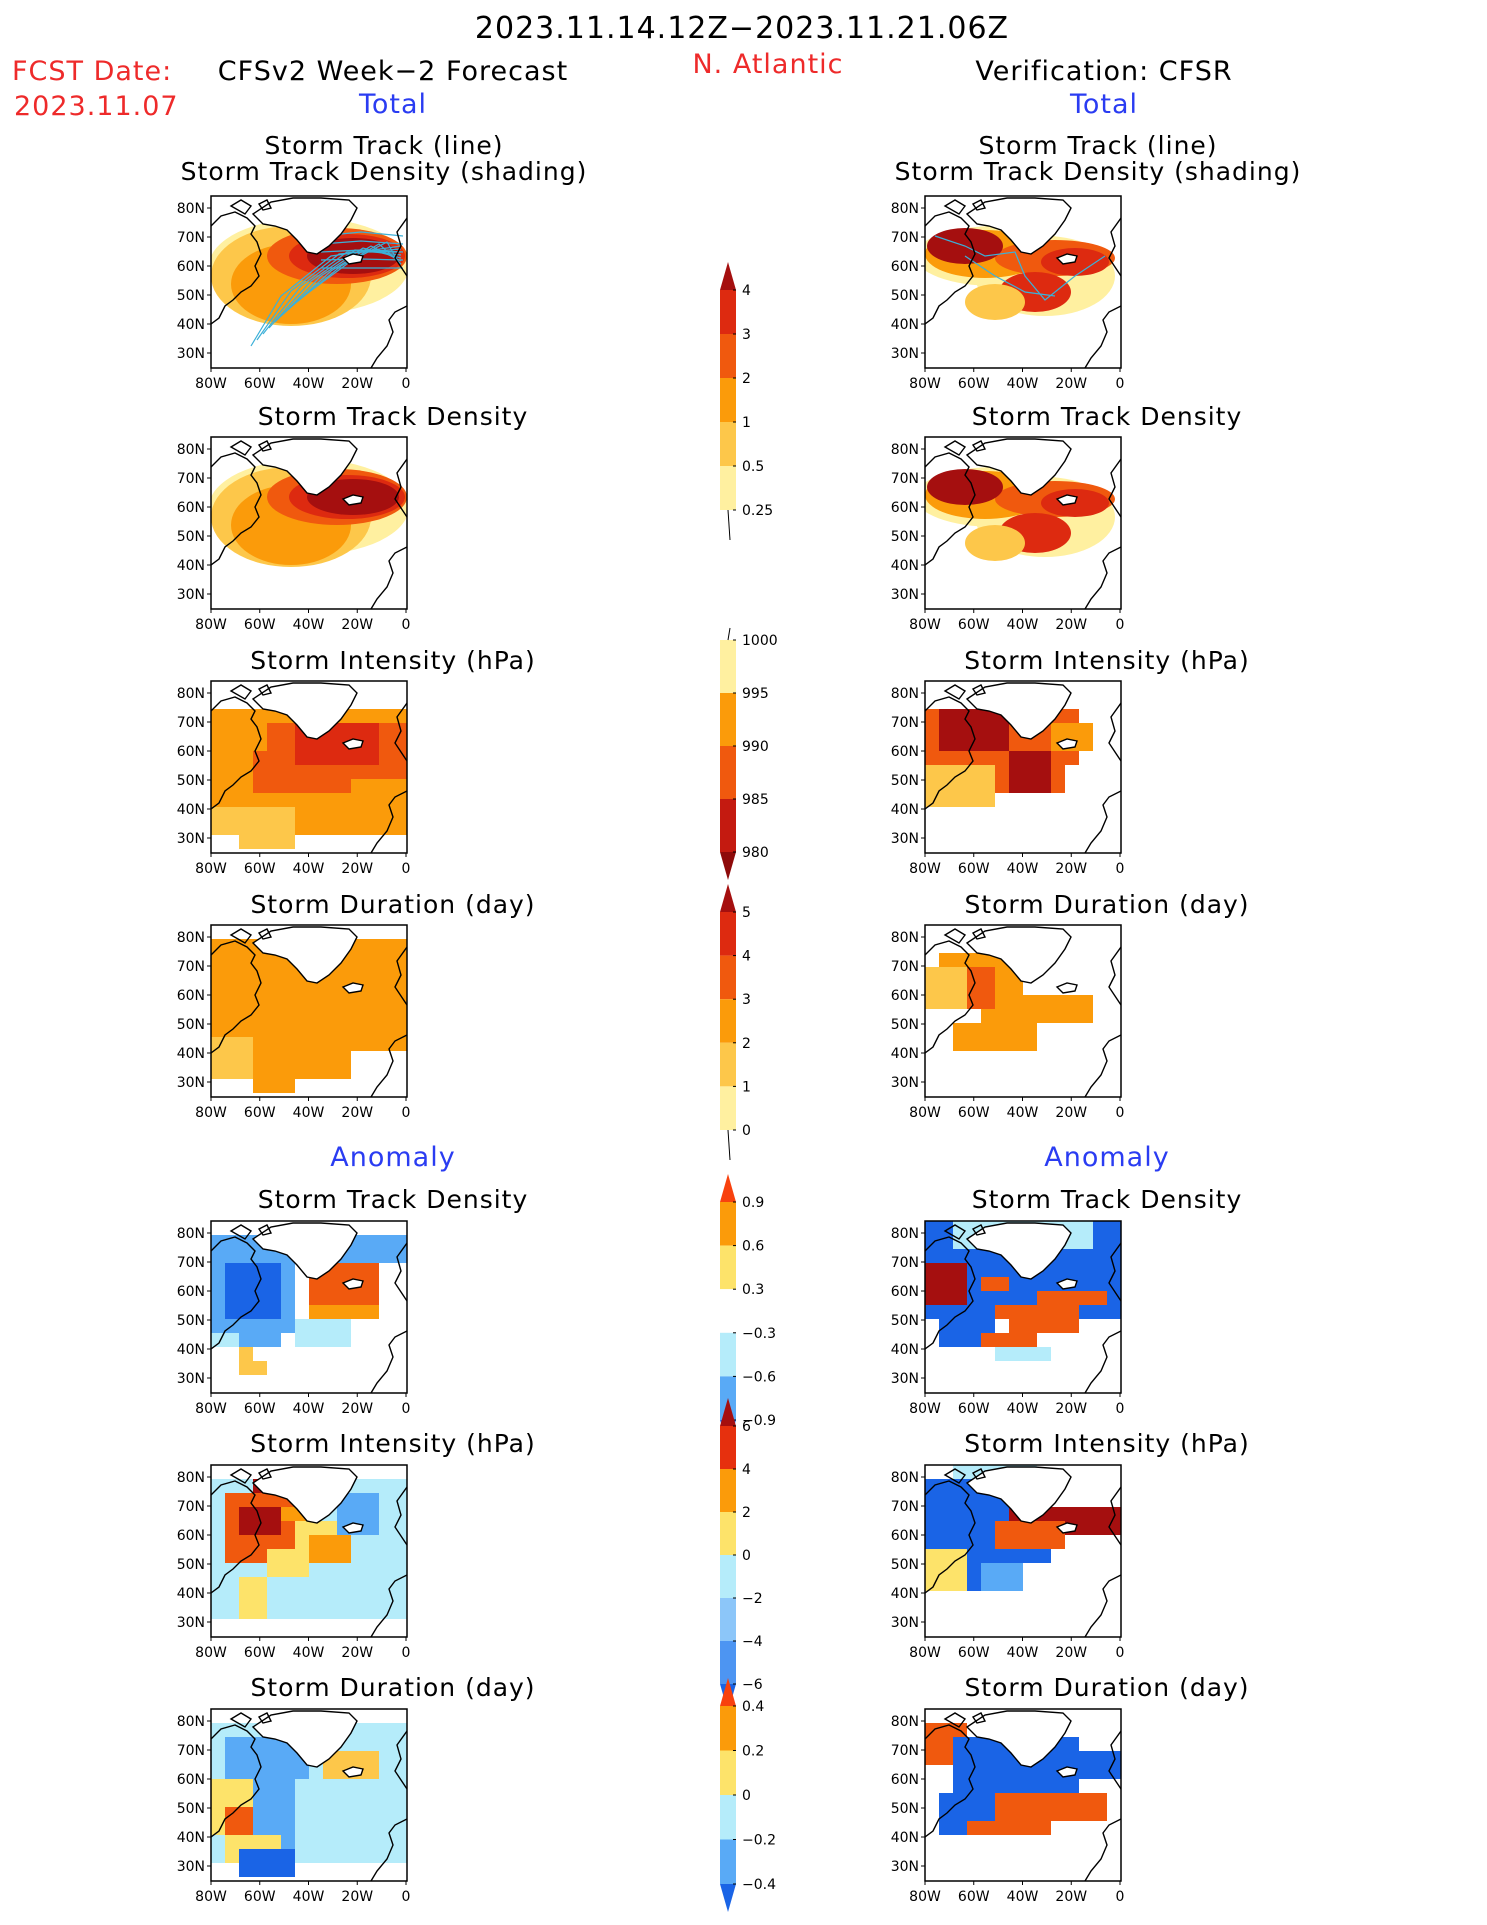 The image size is (1487, 1925). Describe the element at coordinates (759, 1421) in the screenshot. I see `colorbar-tick-label: −0.9` at that location.